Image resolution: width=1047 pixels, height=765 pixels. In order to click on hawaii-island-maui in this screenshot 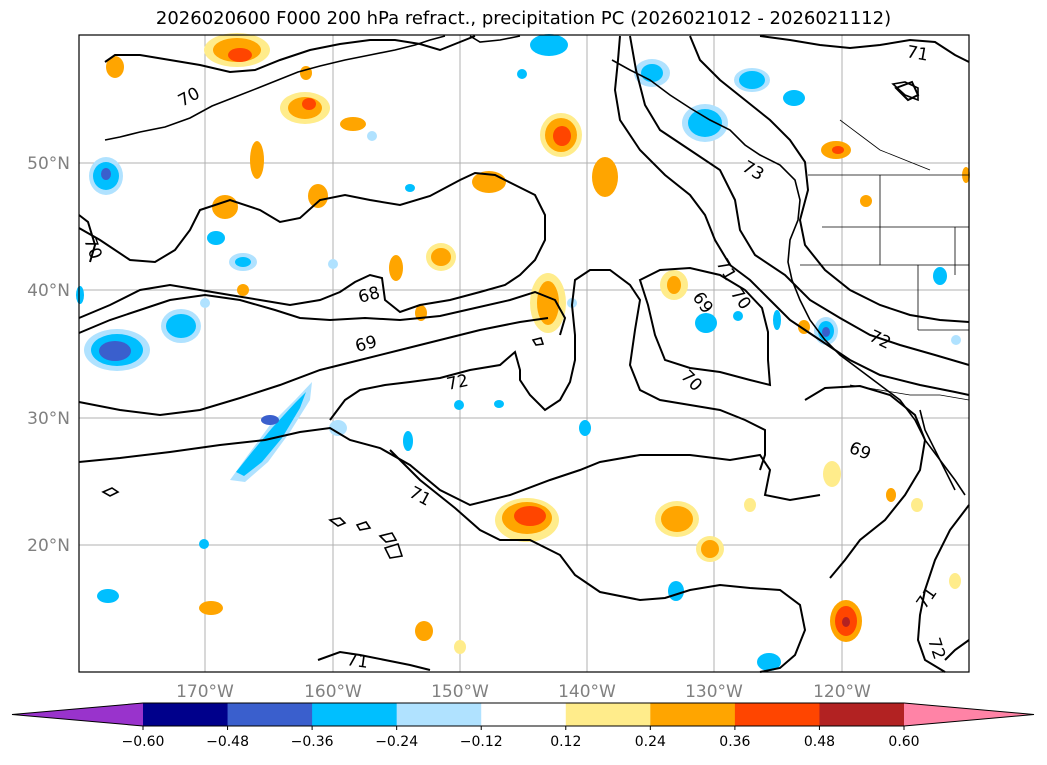, I will do `click(388, 537)`.